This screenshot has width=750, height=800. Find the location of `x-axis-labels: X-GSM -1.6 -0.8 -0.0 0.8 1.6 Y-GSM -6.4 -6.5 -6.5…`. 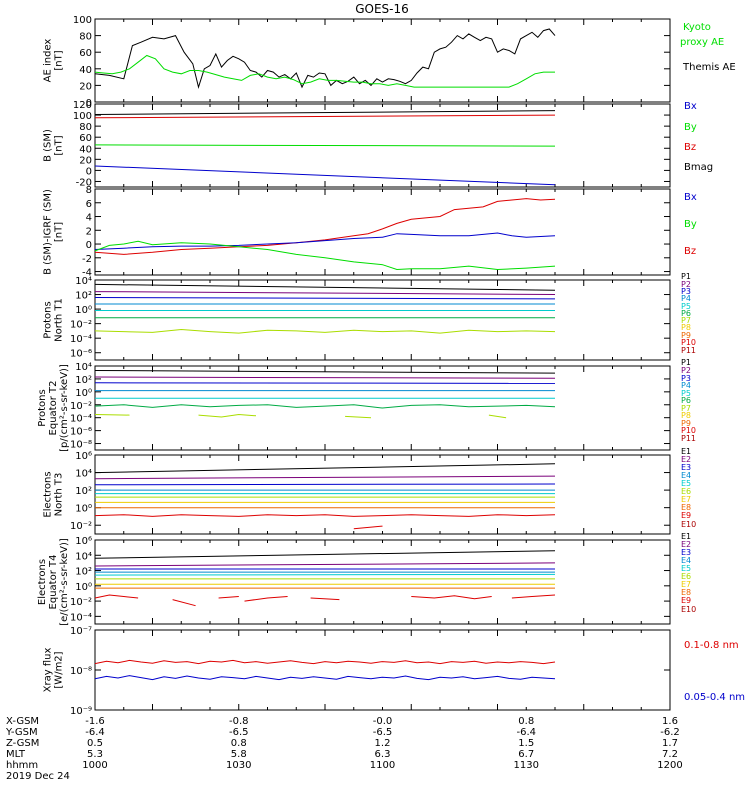

x-axis-labels: X-GSM -1.6 -0.8 -0.0 0.8 1.6 Y-GSM -6.4 -6.5 -6.5… is located at coordinates (344, 749).